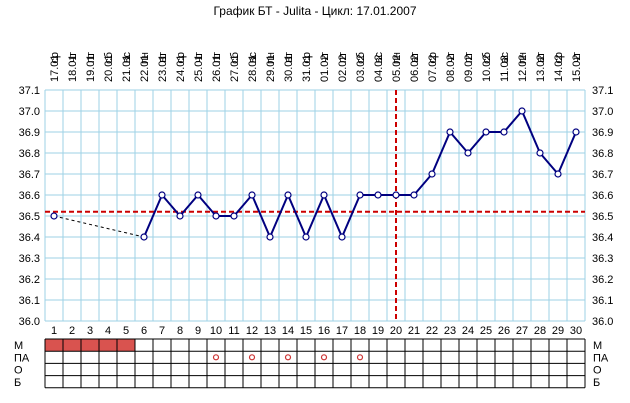 Image resolution: width=630 pixels, height=403 pixels. What do you see at coordinates (602, 301) in the screenshot?
I see `y-tick-label-right: 36.1` at bounding box center [602, 301].